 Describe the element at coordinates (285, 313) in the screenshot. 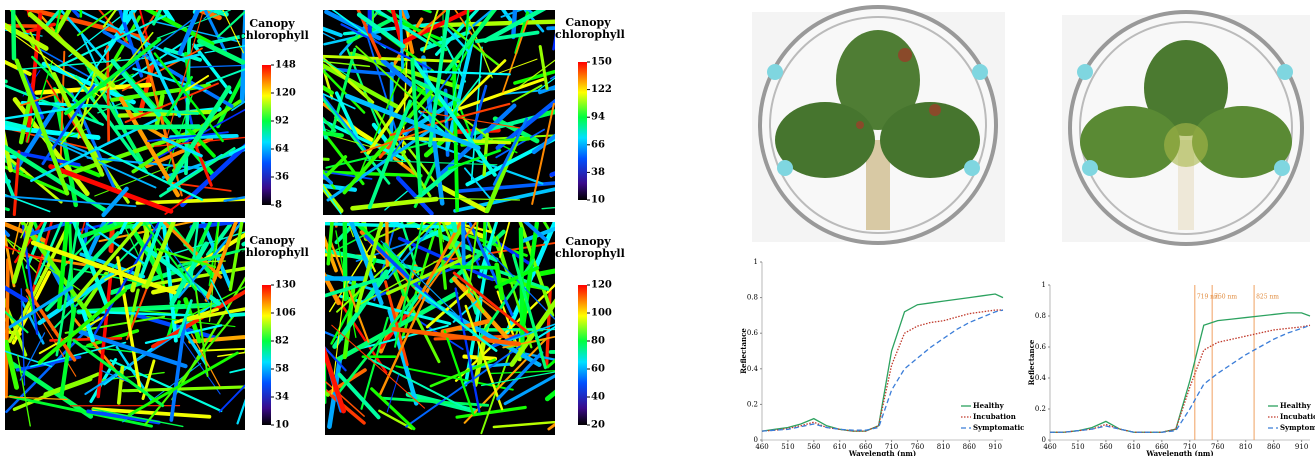

I see `colorbar-tick-label: 106` at that location.